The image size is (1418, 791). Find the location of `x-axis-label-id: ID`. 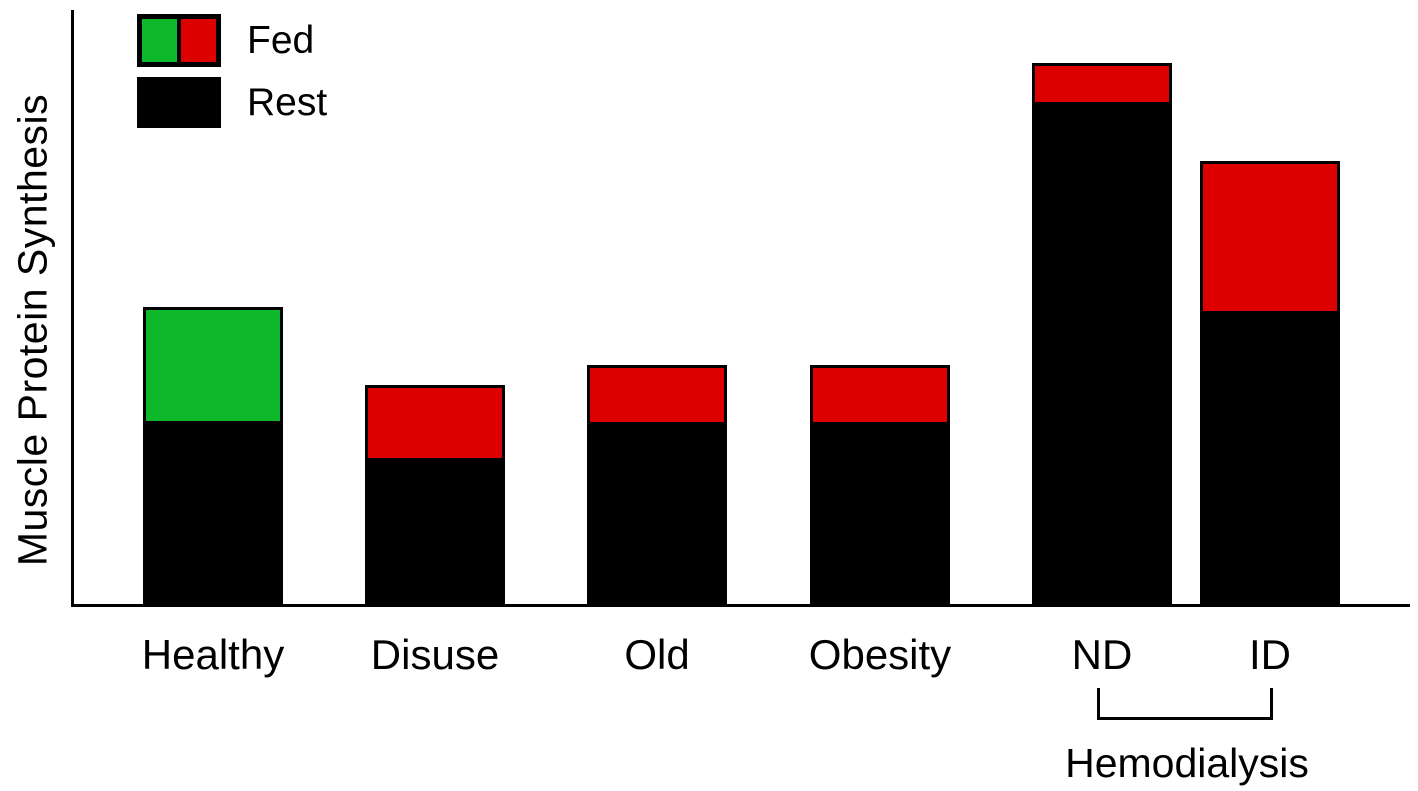

x-axis-label-id: ID is located at coordinates (1270, 654).